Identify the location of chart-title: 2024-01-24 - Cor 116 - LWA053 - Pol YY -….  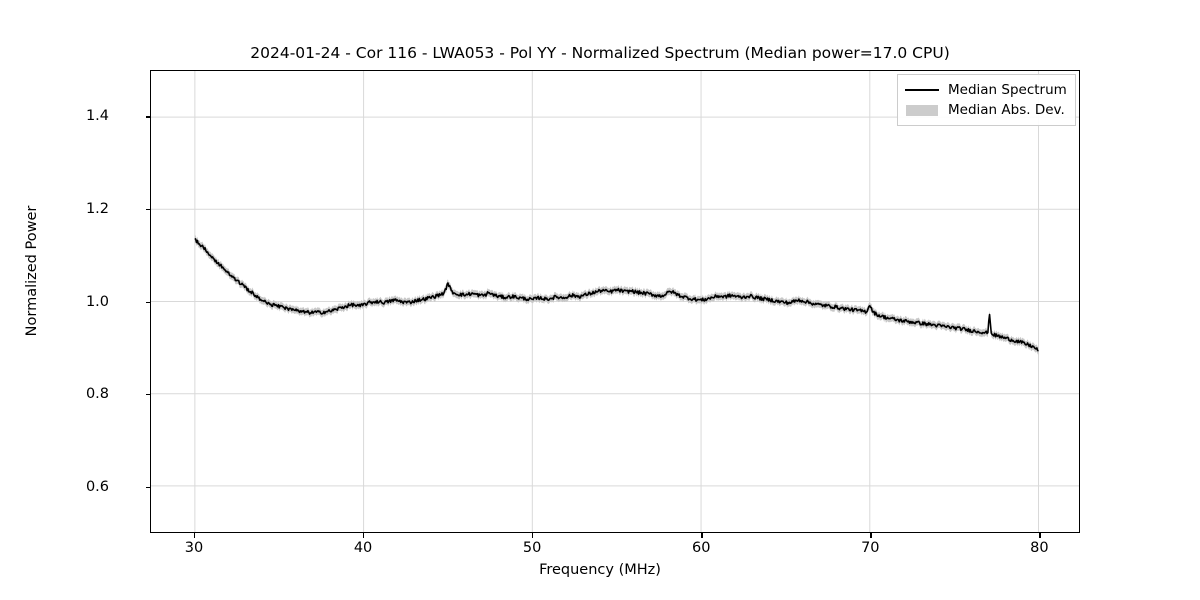
(600, 53).